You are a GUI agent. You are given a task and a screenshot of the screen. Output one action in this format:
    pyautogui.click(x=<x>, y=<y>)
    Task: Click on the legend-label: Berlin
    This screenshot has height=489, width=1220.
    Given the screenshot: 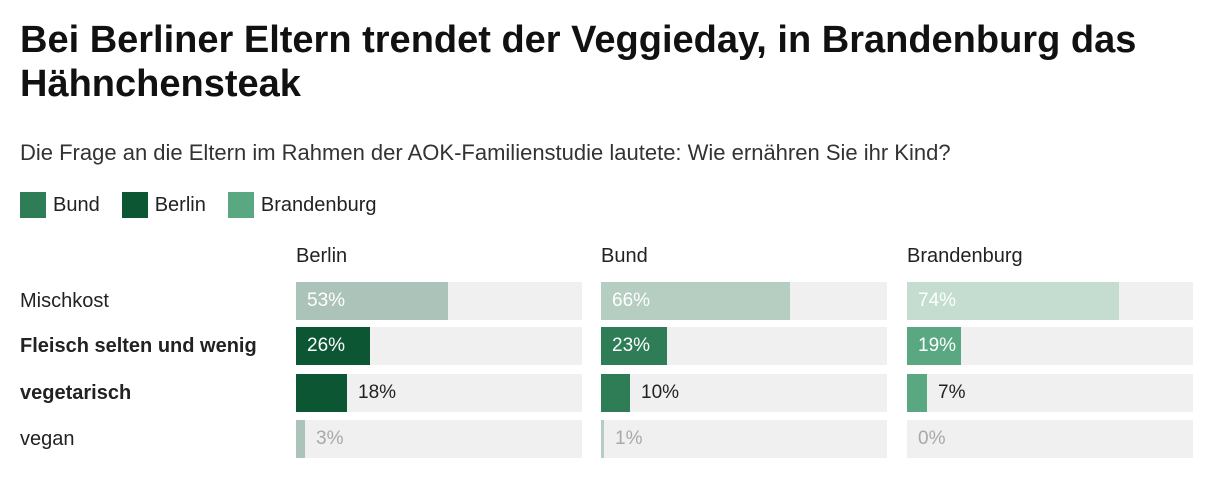 What is the action you would take?
    pyautogui.click(x=180, y=204)
    